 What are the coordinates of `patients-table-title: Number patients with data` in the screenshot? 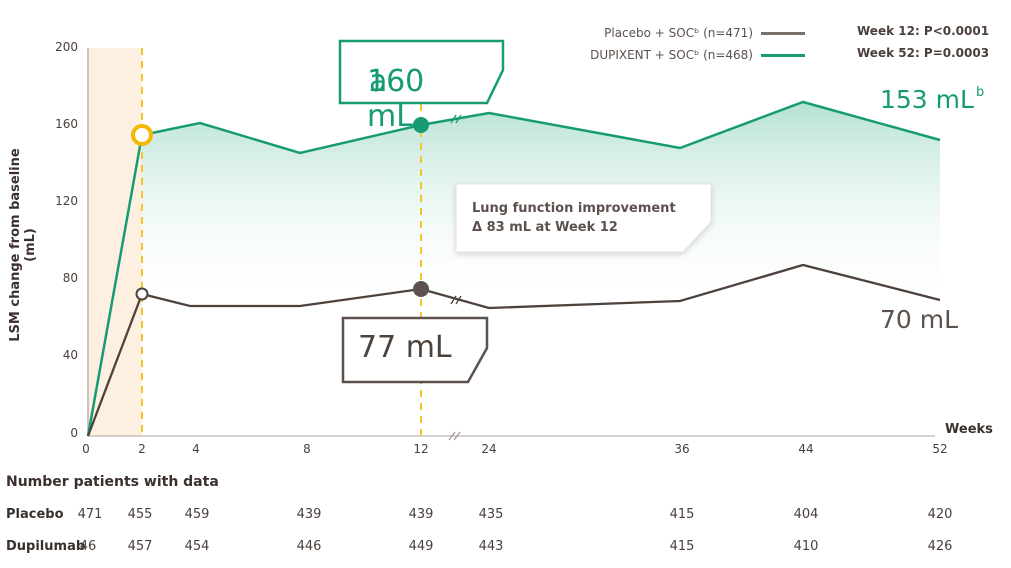 It's located at (112, 482).